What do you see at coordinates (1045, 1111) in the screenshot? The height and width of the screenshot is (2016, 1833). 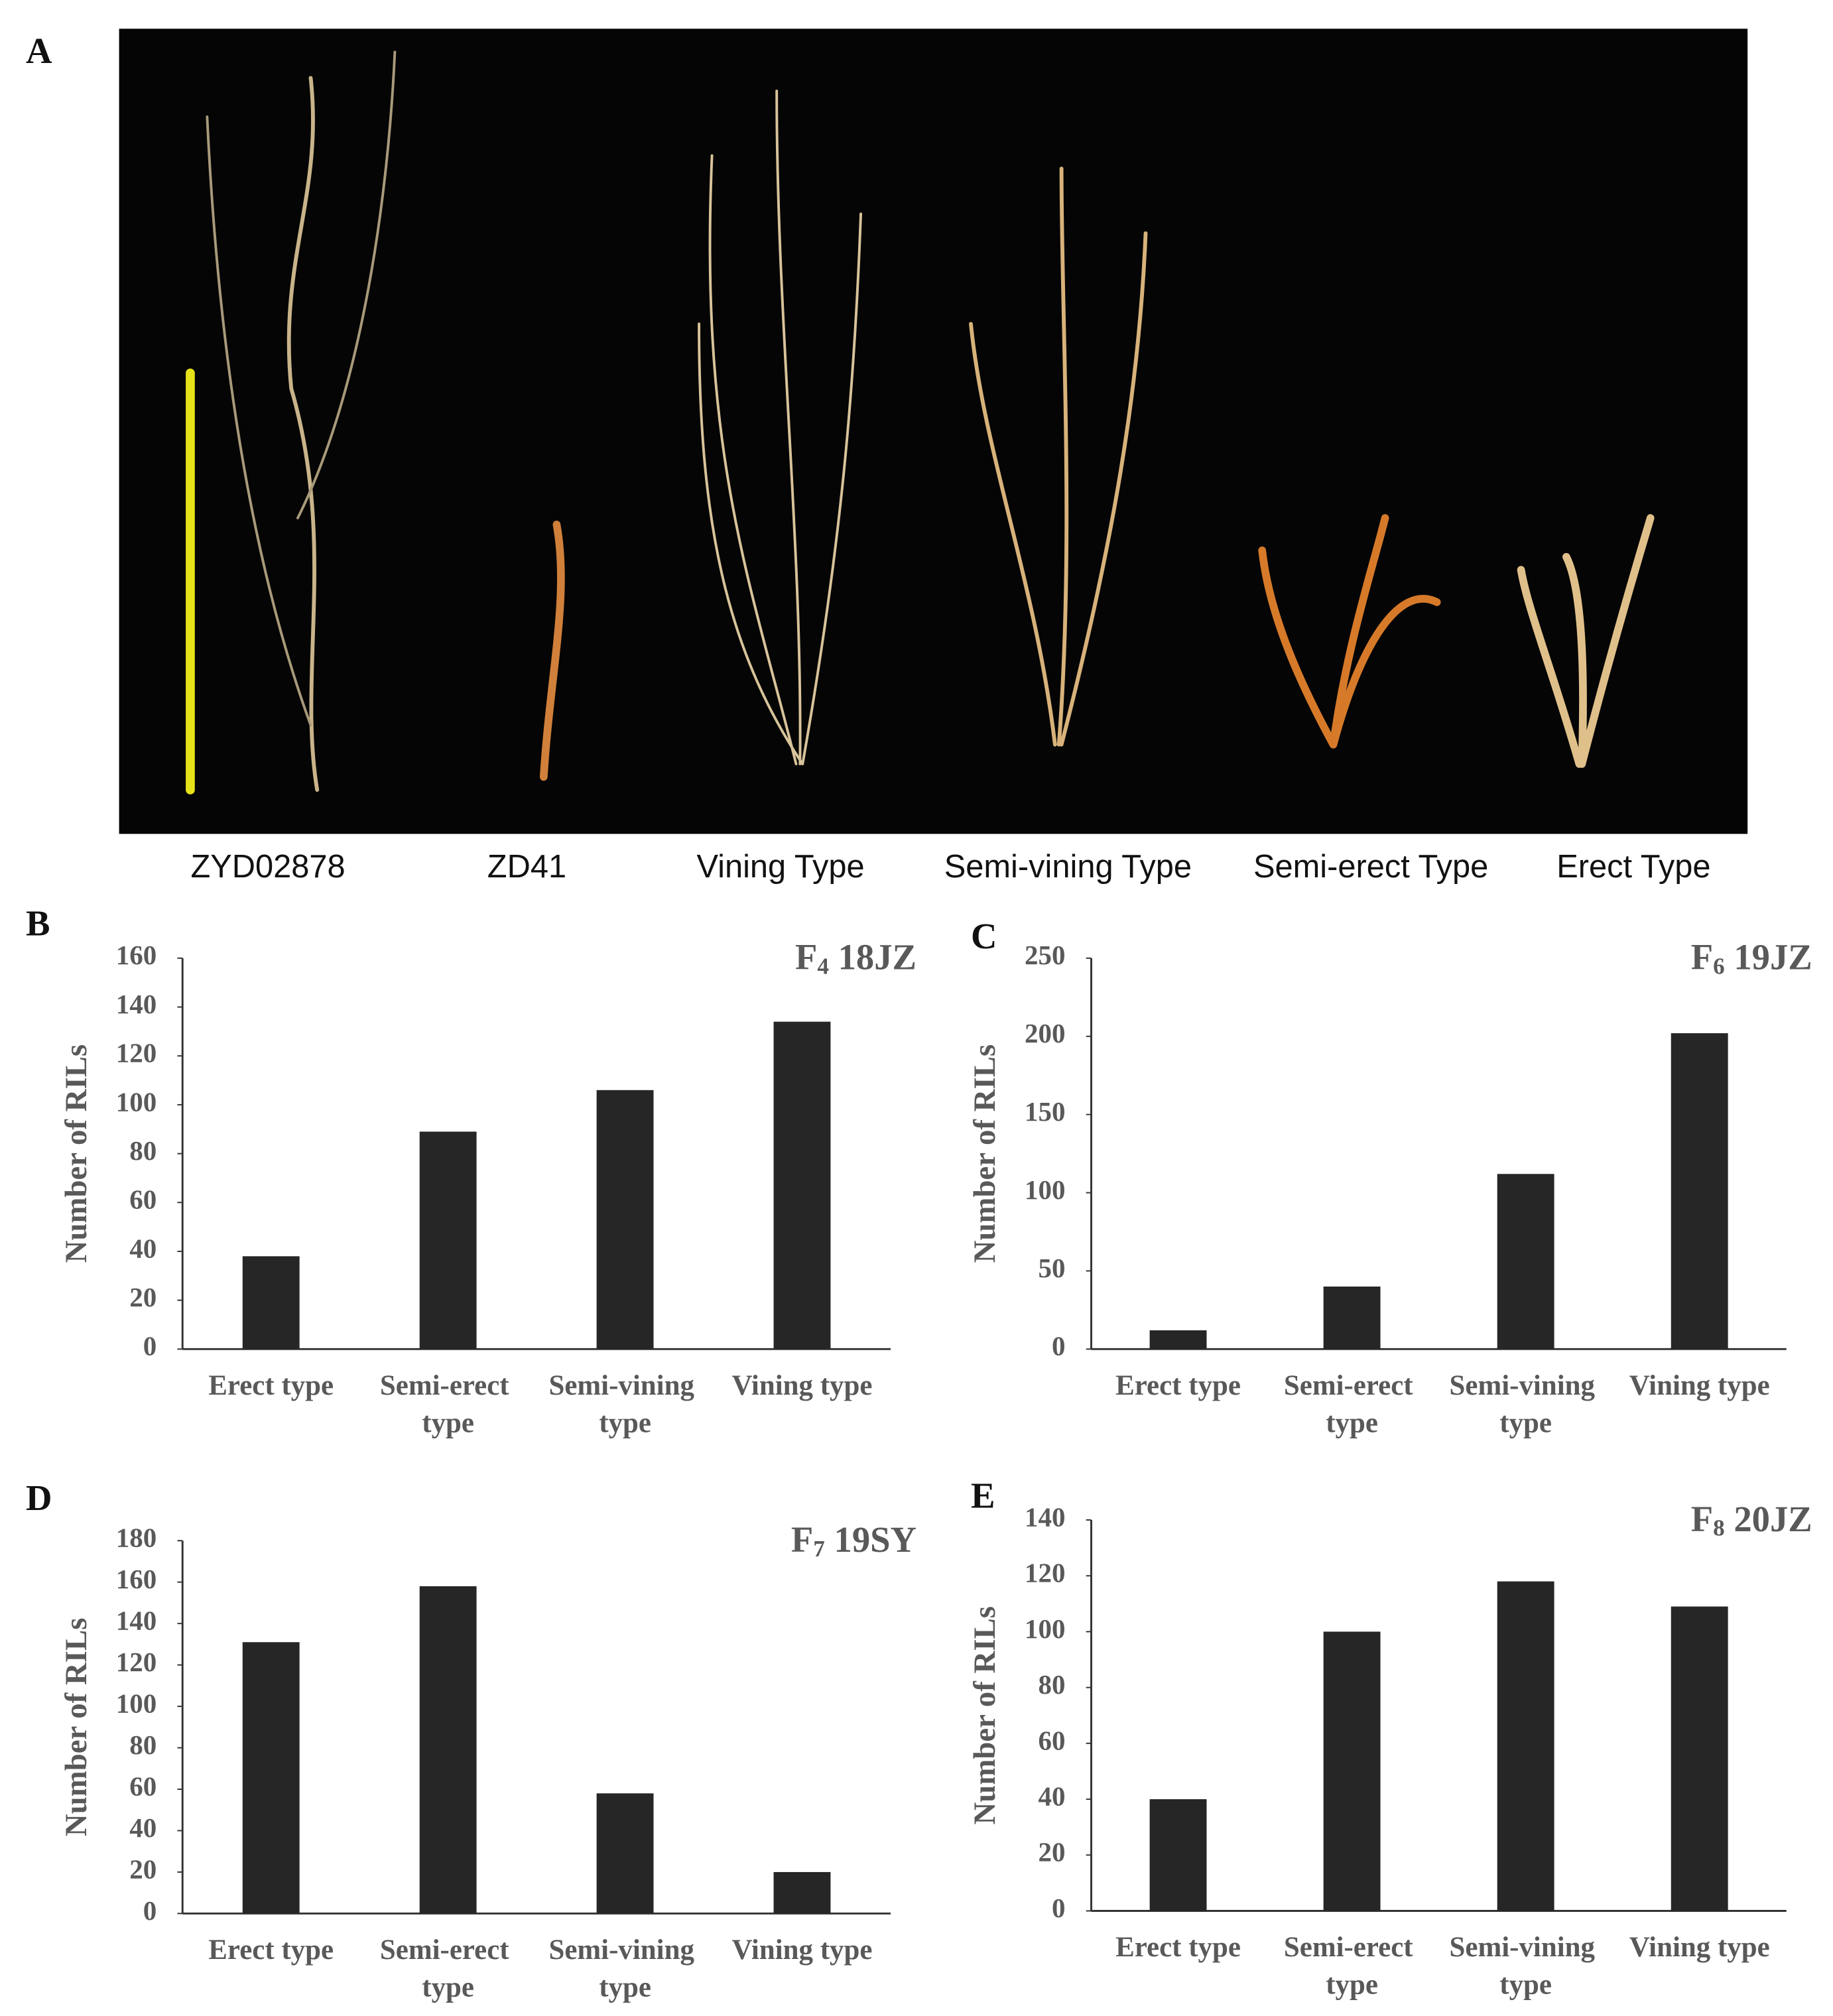 I see `y-tick-label: 150` at bounding box center [1045, 1111].